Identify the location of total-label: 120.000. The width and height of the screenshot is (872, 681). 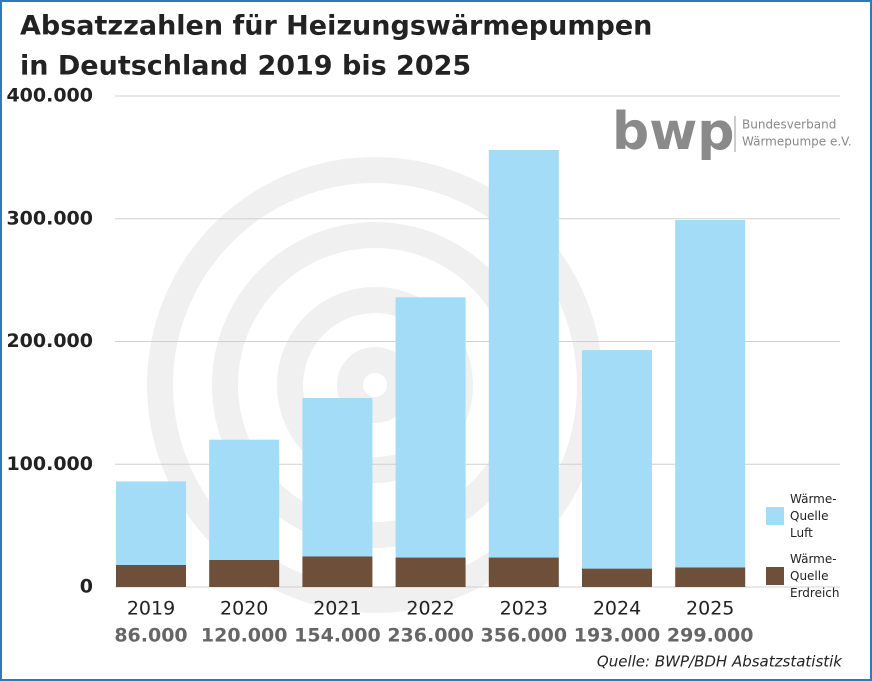
(244, 636).